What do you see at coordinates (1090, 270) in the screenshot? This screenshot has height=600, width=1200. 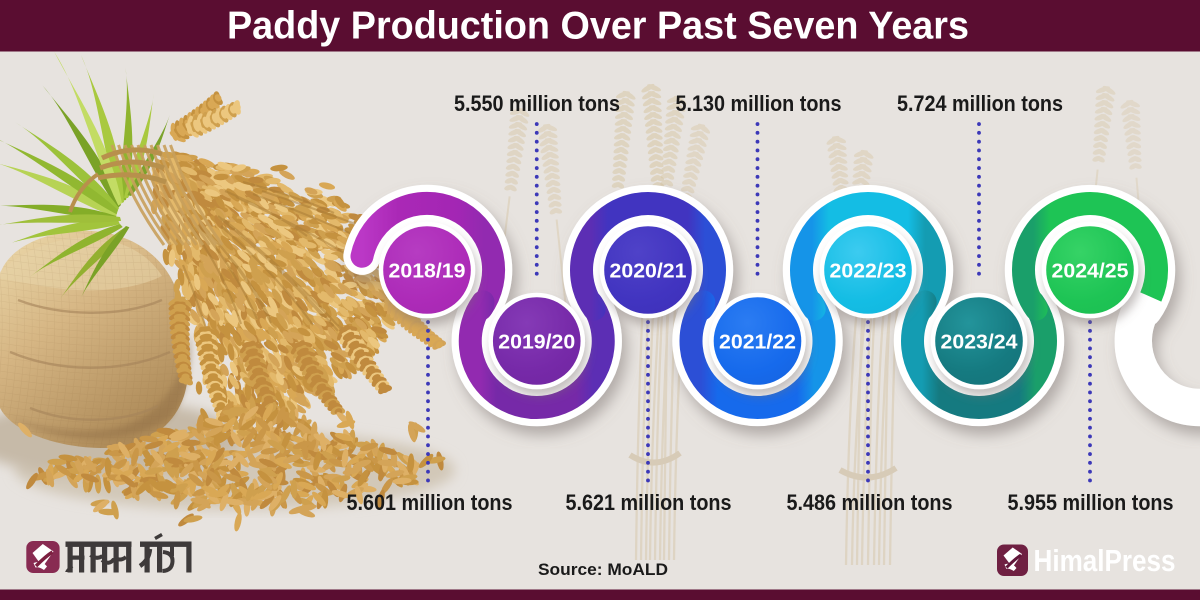 I see `svg-text: 2024/25` at bounding box center [1090, 270].